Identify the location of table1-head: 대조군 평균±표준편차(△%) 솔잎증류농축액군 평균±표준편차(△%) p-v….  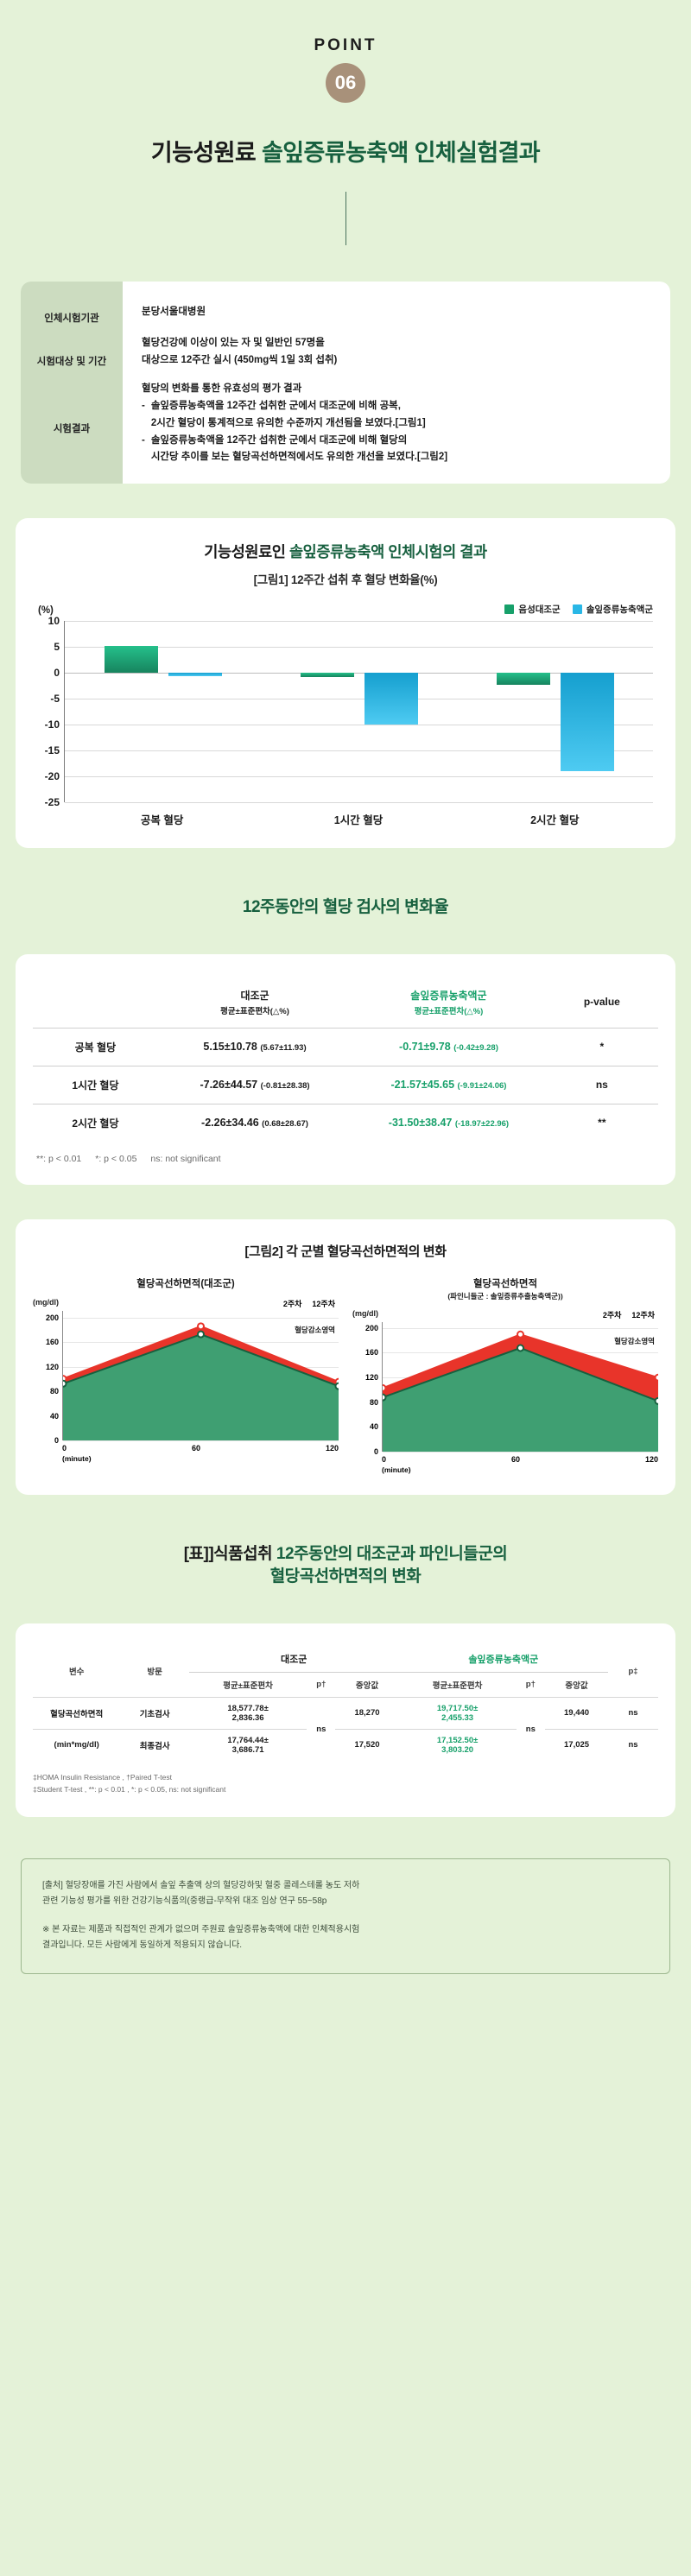
(345, 1003).